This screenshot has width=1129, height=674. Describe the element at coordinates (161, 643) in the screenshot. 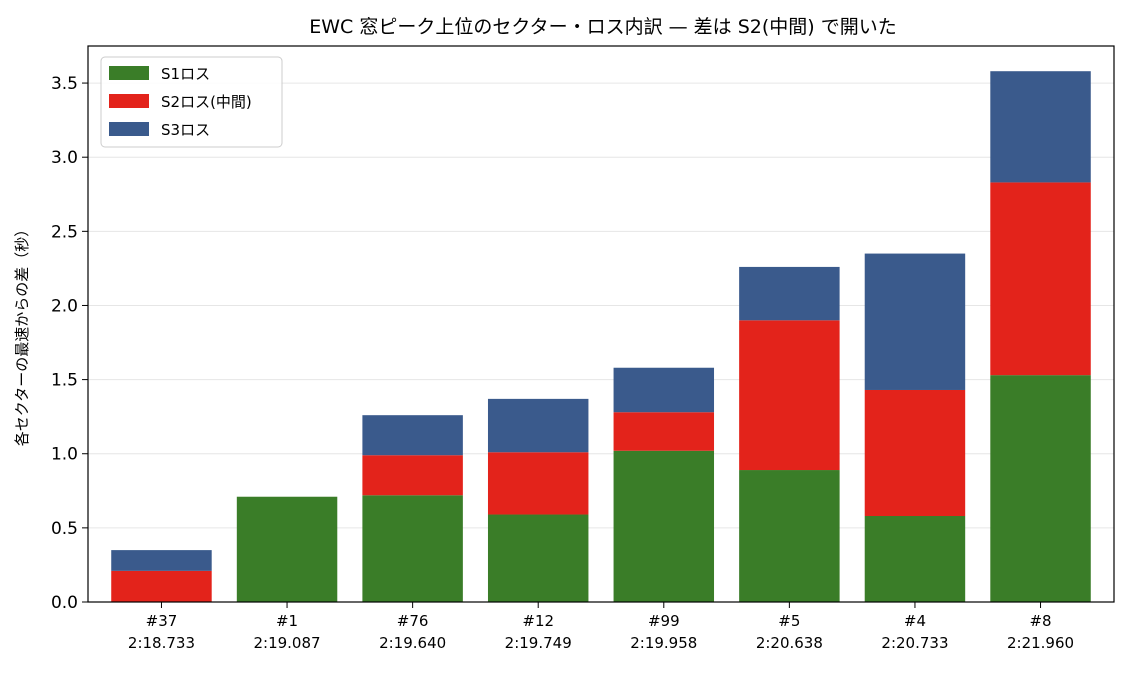

I see `x-tick-label-time: 2:18.733` at that location.